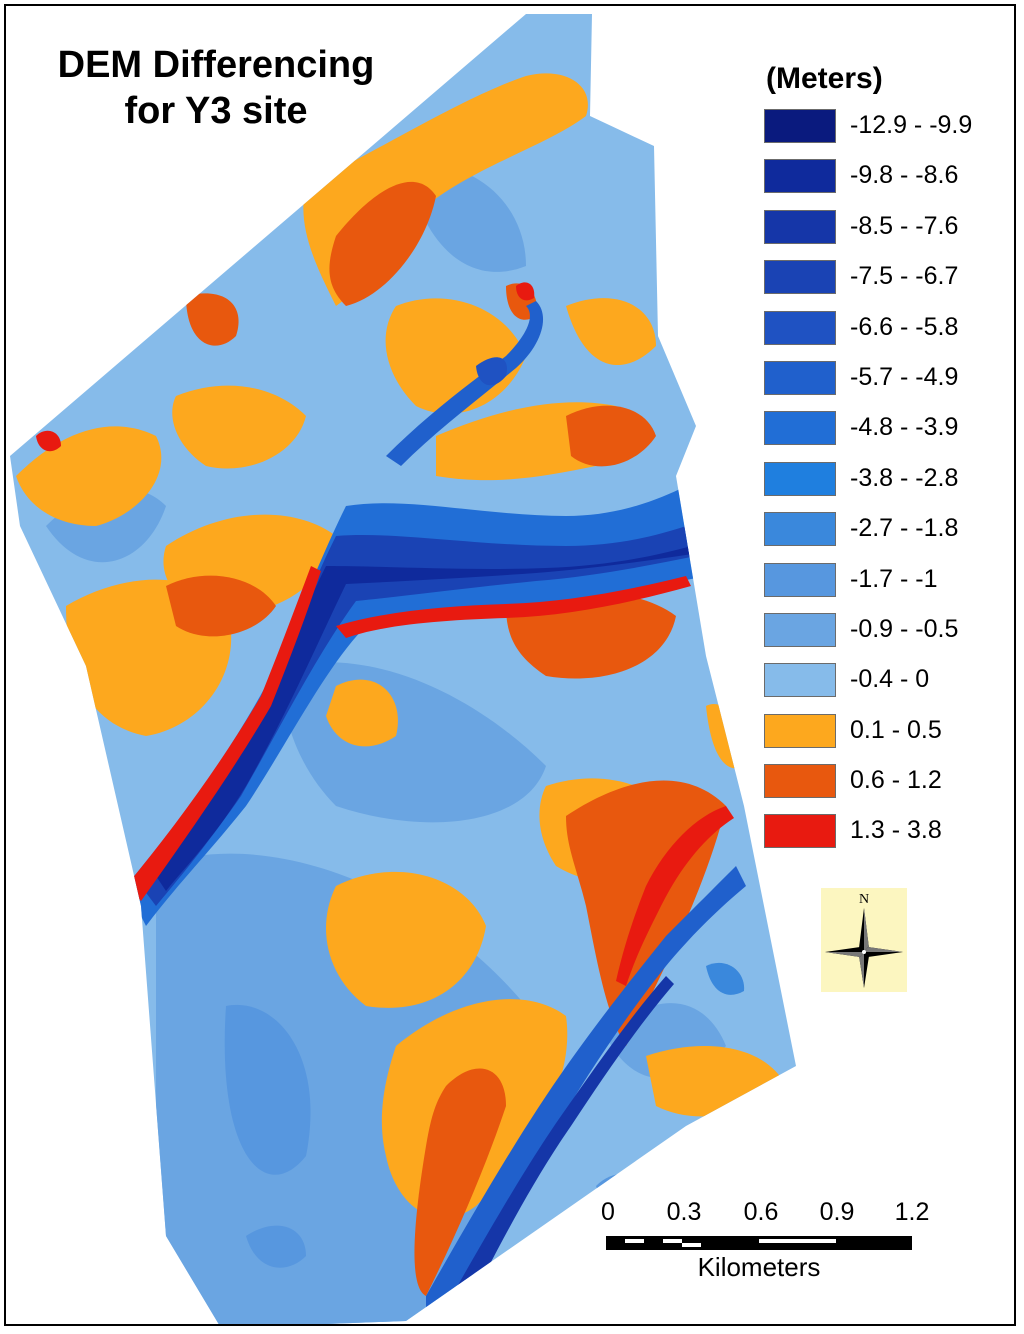  Describe the element at coordinates (608, 1212) in the screenshot. I see `scale-tick-0: 0` at that location.